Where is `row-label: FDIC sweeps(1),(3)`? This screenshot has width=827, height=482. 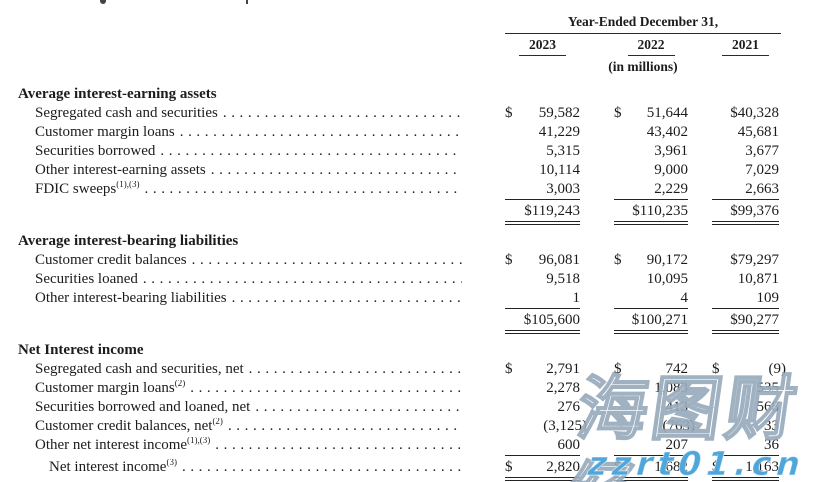 row-label: FDIC sweeps(1),(3) is located at coordinates (87, 189).